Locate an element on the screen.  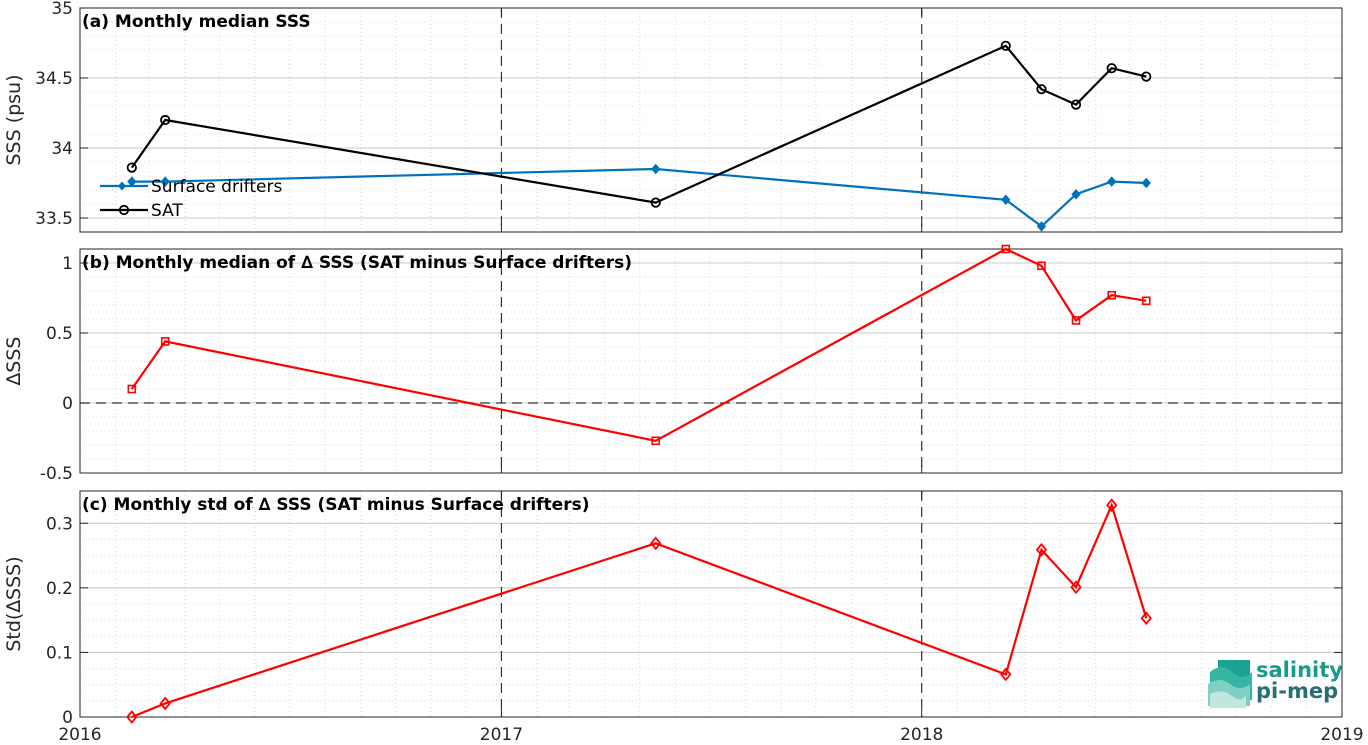
y-tick-label: 34.5 is located at coordinates (54, 79).